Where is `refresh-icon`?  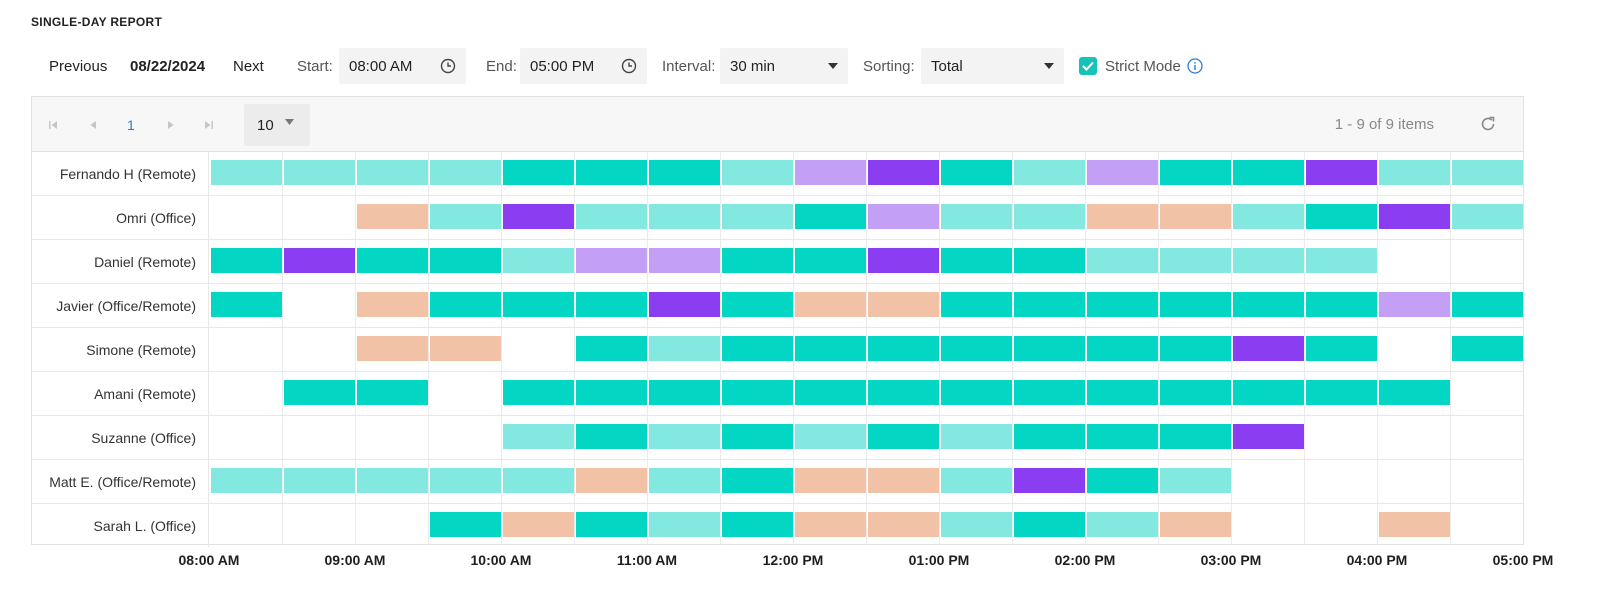 refresh-icon is located at coordinates (1488, 126).